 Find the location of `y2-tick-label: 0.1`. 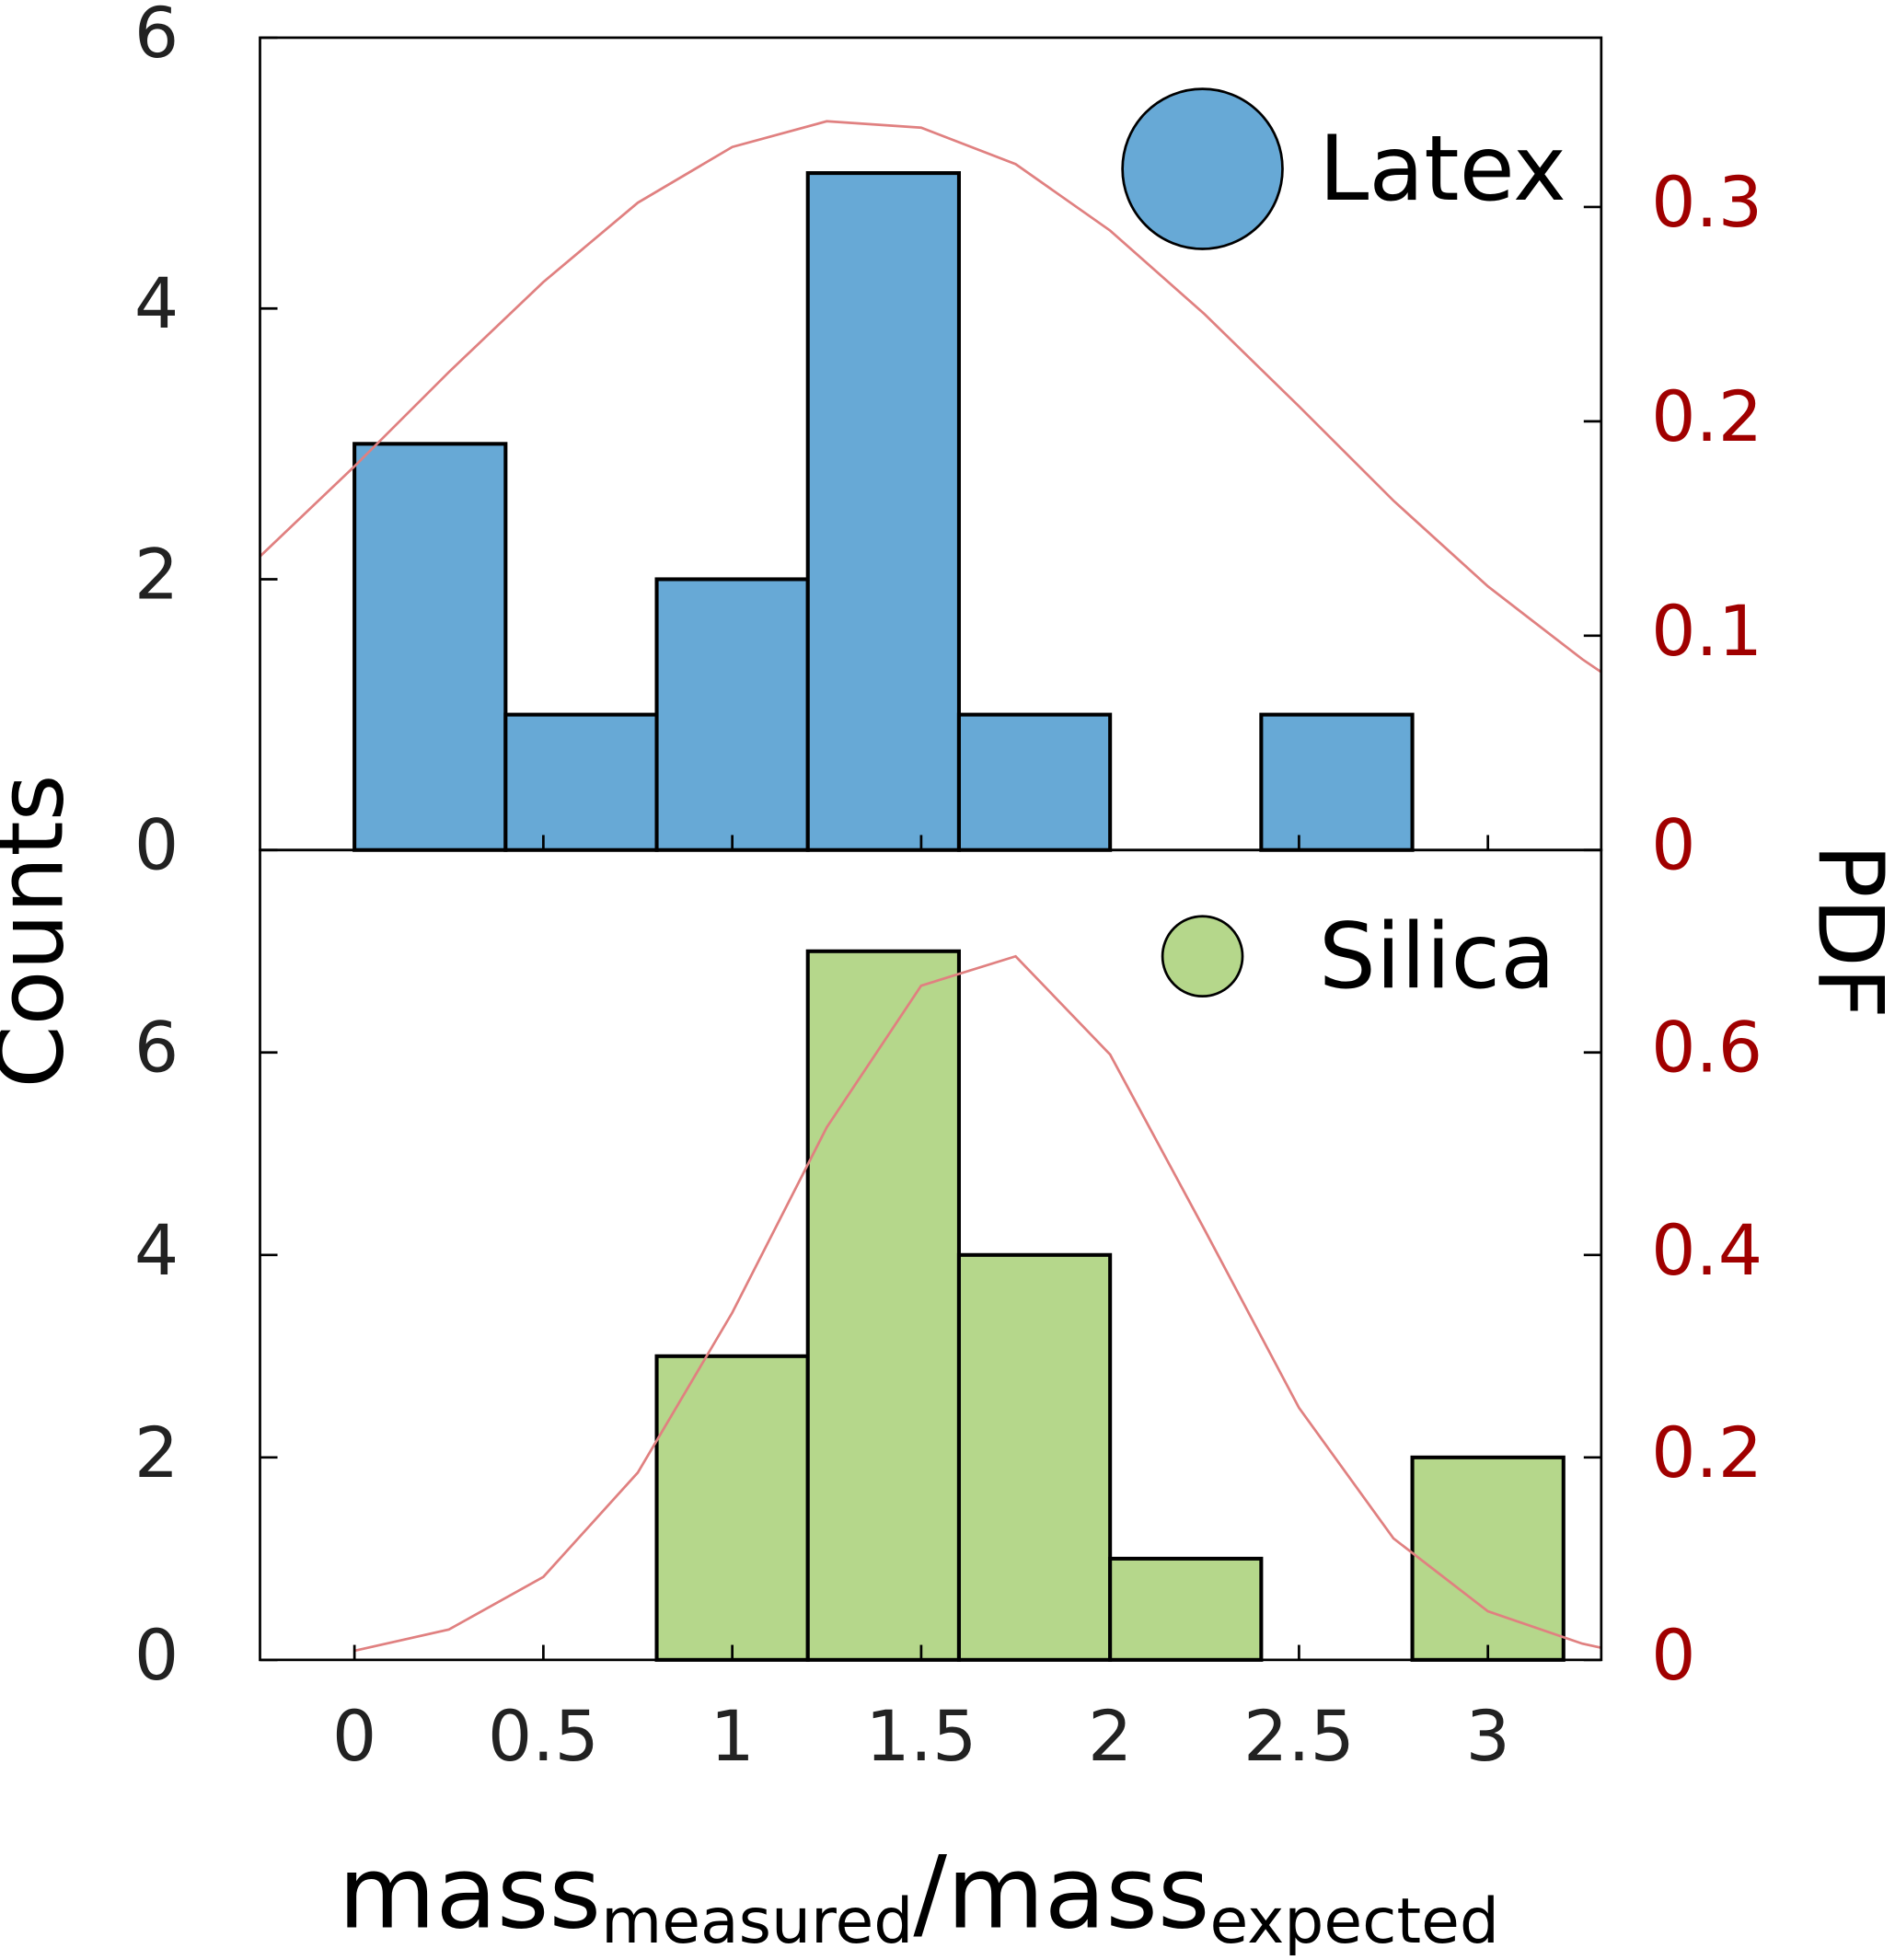

y2-tick-label: 0.1 is located at coordinates (1706, 631).